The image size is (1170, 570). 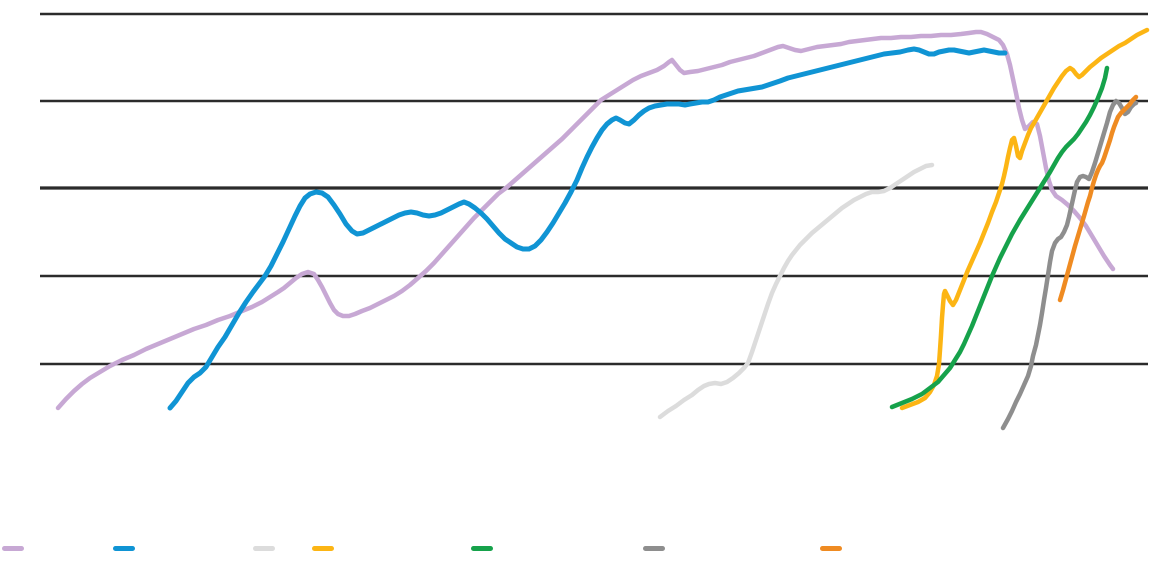 I want to click on series-line-gray, so click(x=1069, y=264).